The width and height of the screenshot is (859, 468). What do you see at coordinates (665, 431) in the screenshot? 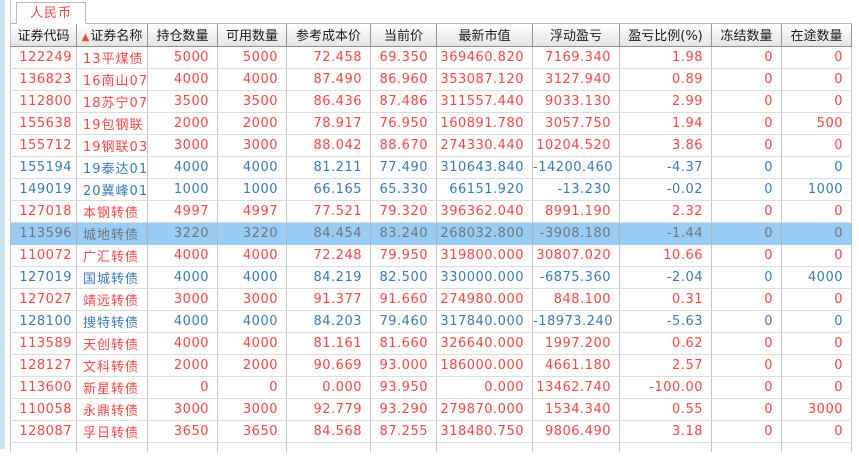
I see `cell-pl_pct: 3.18` at bounding box center [665, 431].